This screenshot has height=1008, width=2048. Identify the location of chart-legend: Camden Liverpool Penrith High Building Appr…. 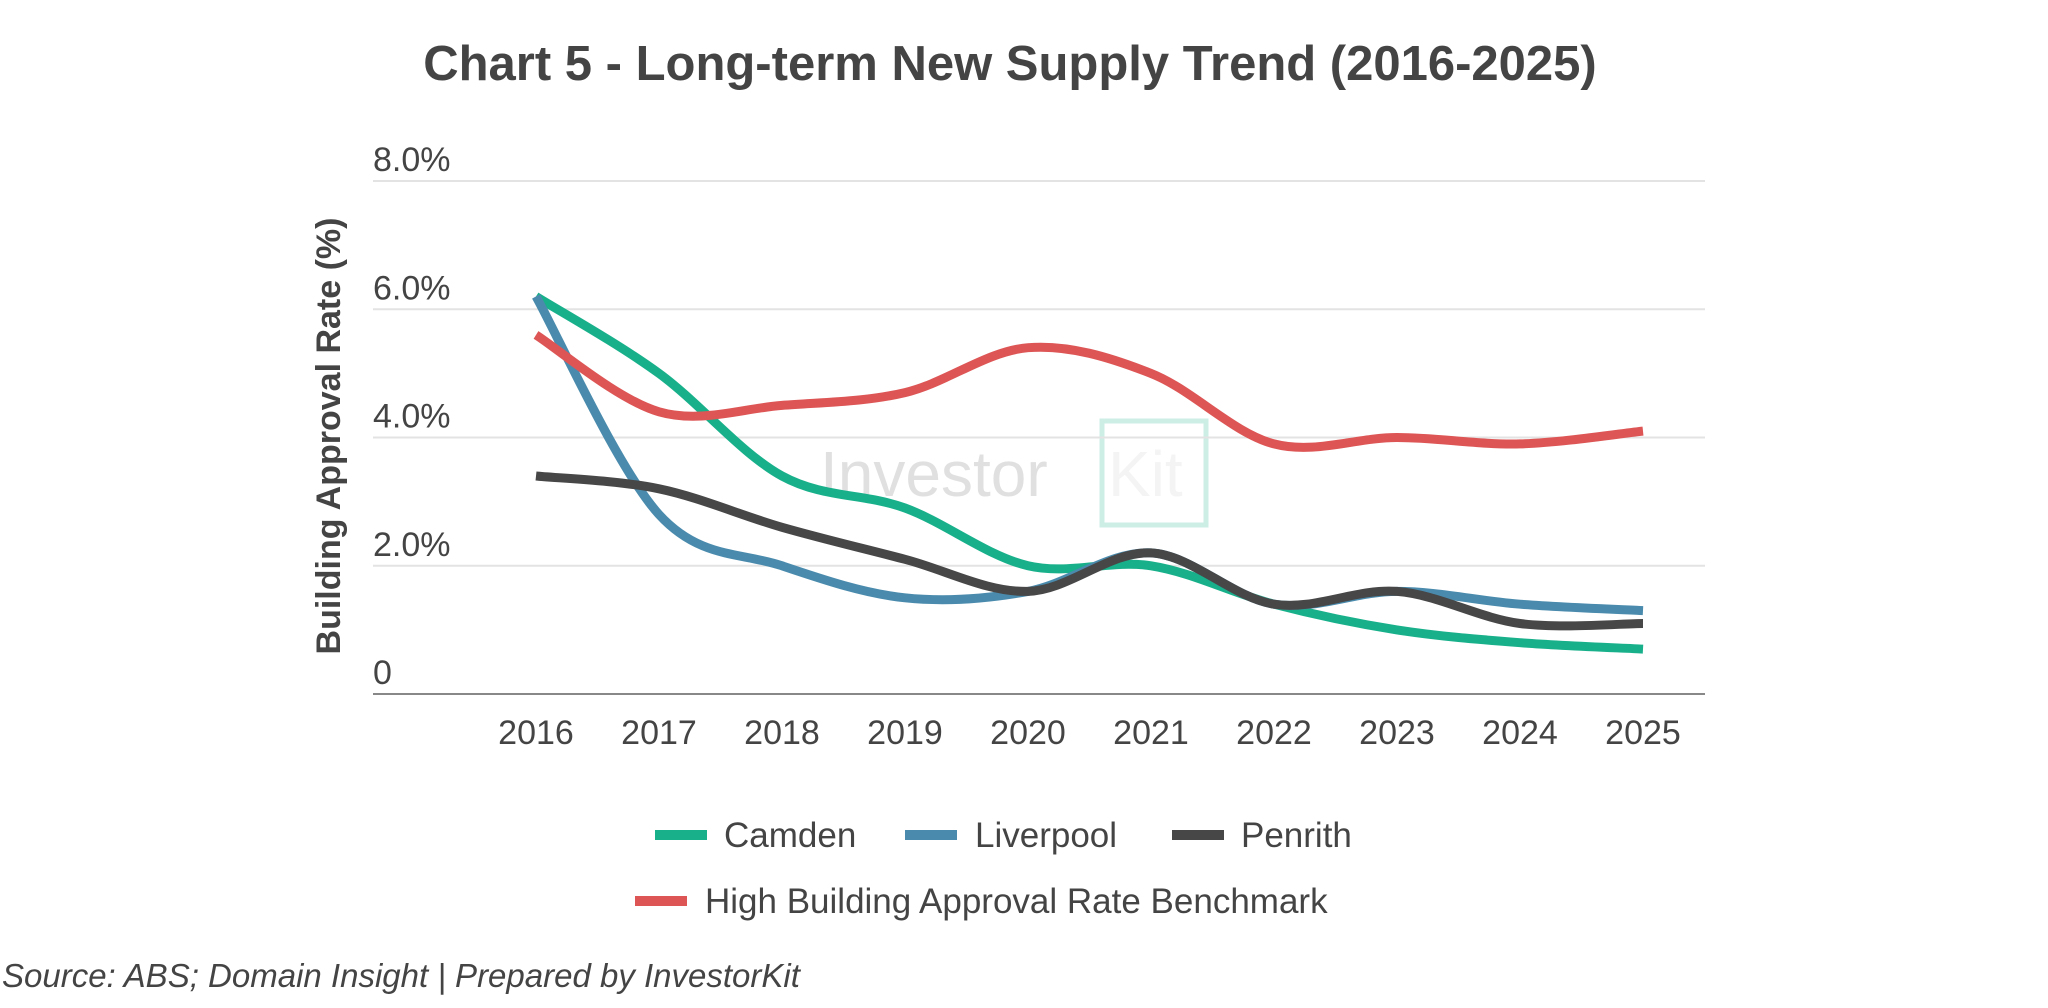
(993, 868).